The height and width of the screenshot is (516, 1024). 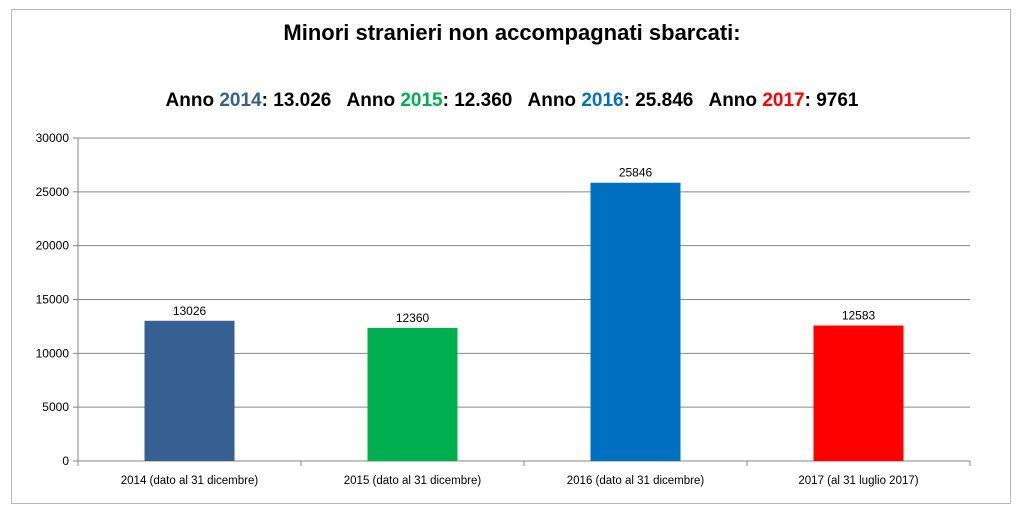 What do you see at coordinates (55, 407) in the screenshot?
I see `y-tick-label: 5000` at bounding box center [55, 407].